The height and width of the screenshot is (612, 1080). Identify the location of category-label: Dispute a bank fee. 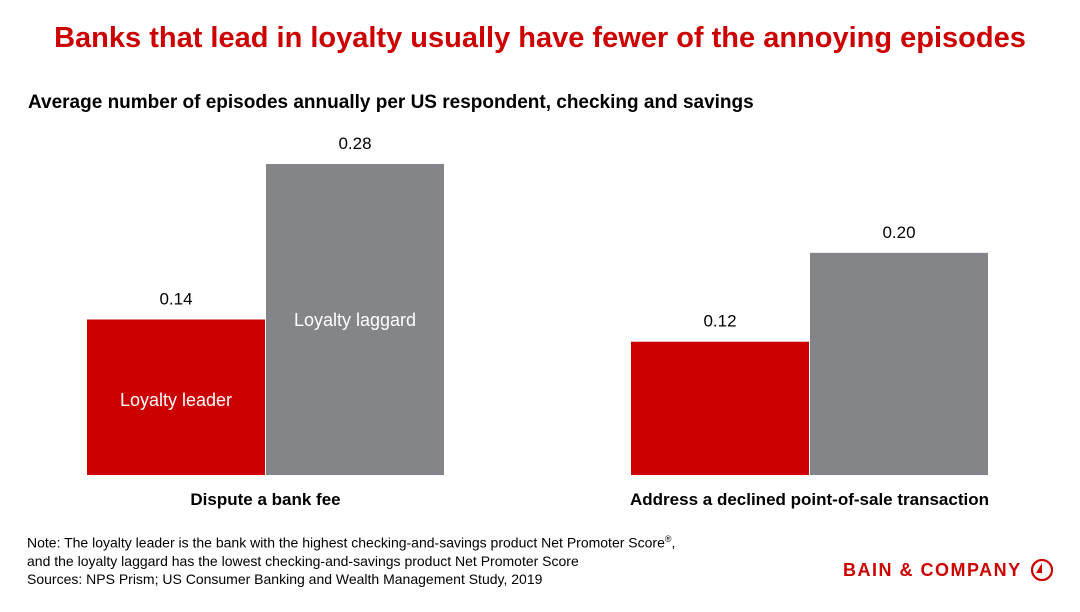
(265, 499).